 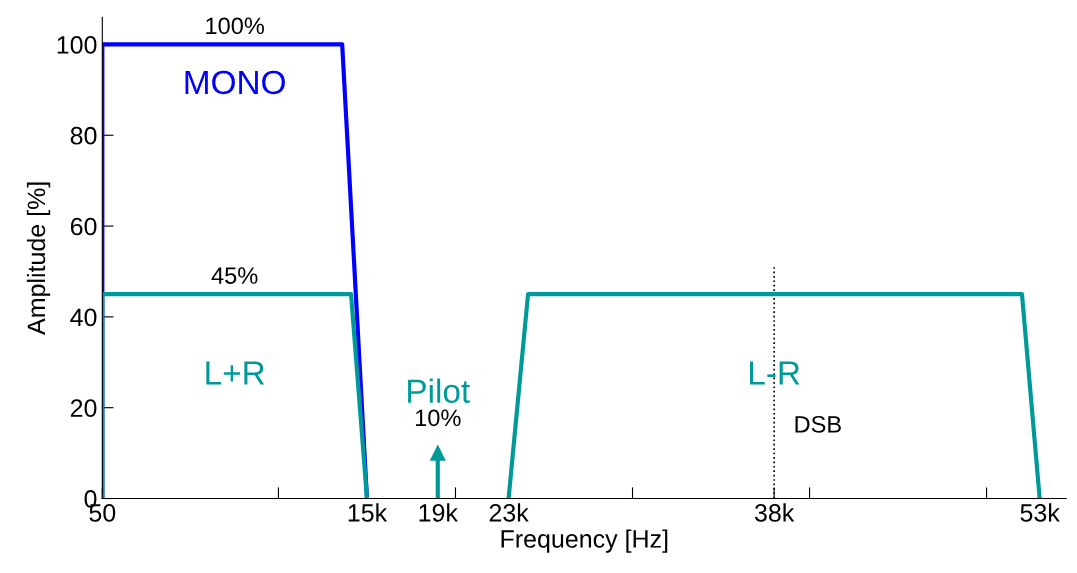 What do you see at coordinates (509, 512) in the screenshot?
I see `x-tick-label: 23k` at bounding box center [509, 512].